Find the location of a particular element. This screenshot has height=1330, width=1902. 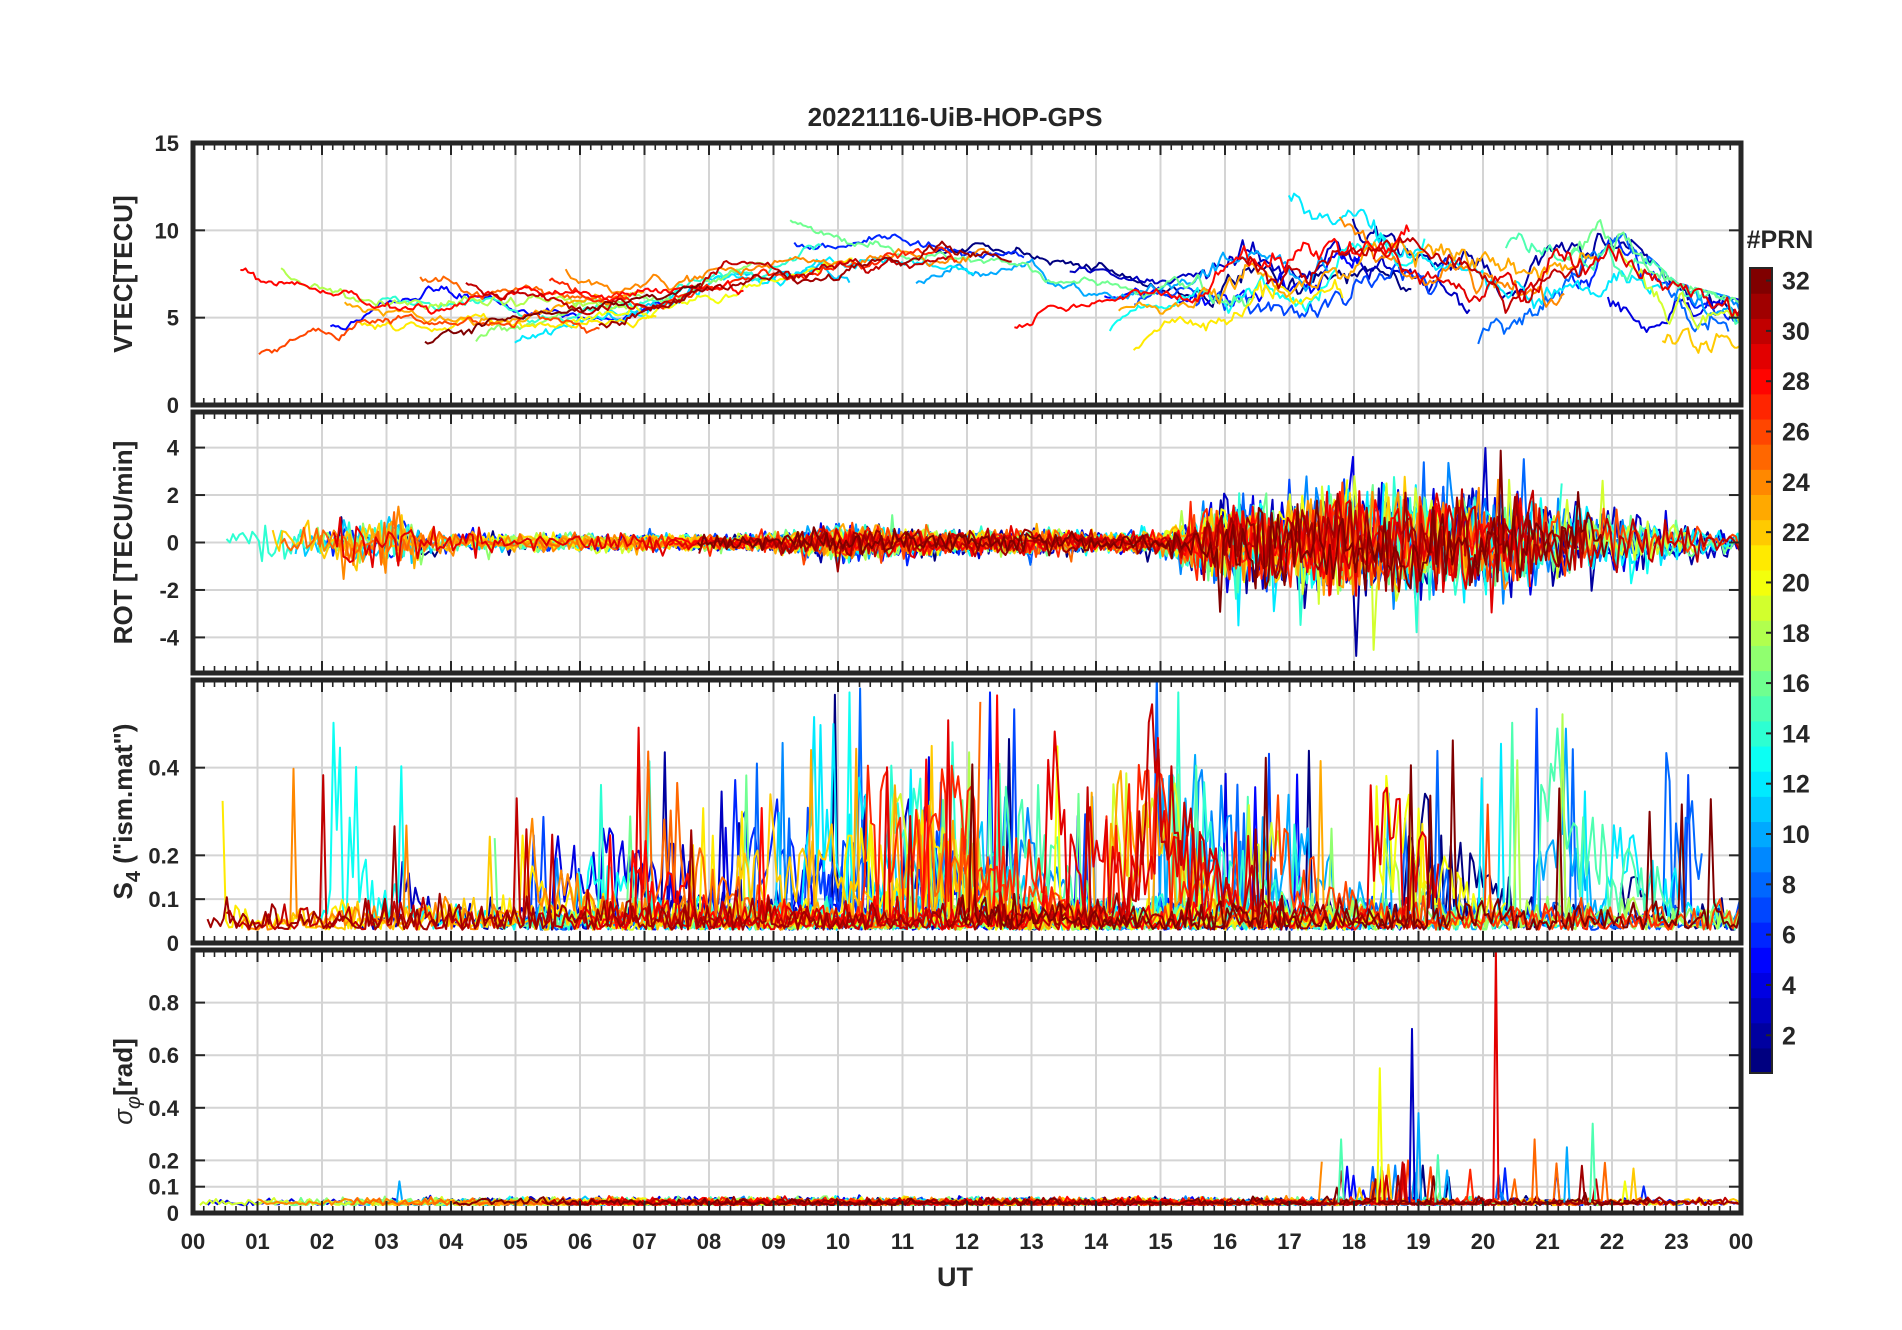

x-tick-label: 07 is located at coordinates (644, 1241).